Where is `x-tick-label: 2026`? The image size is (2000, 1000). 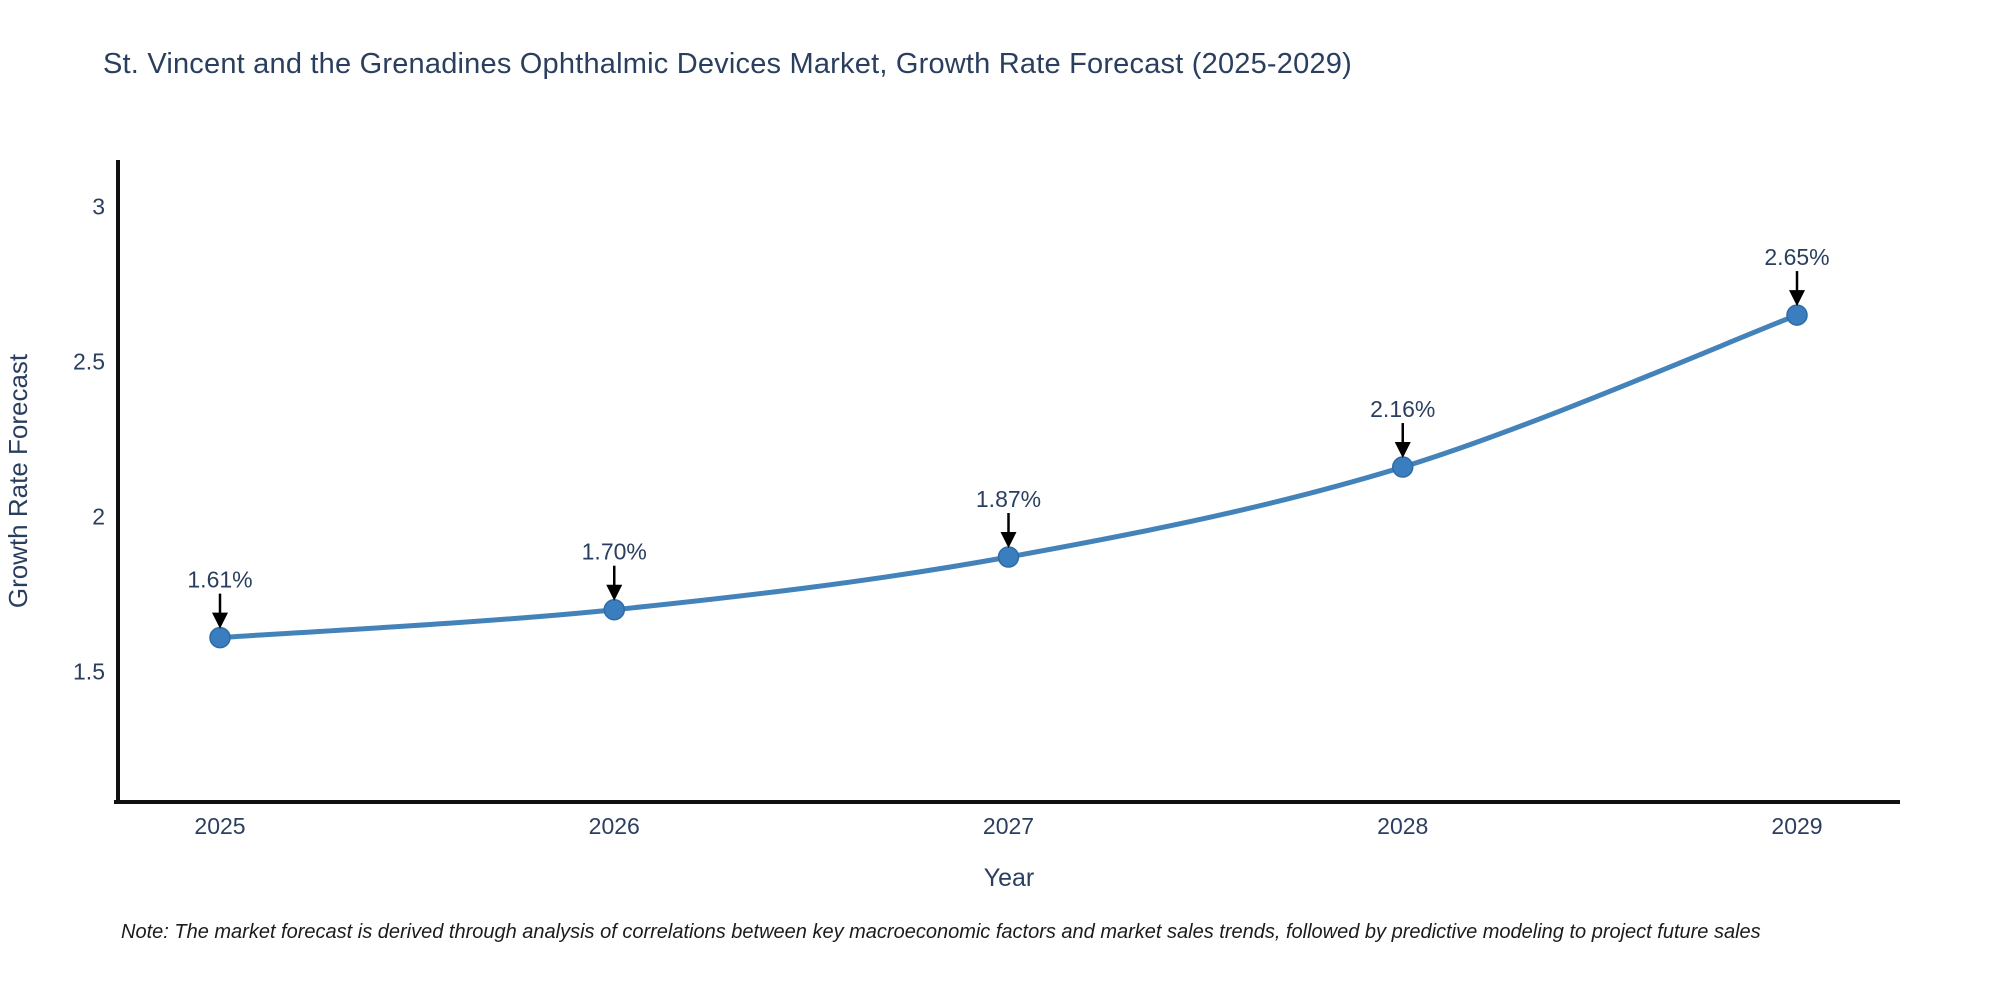
x-tick-label: 2026 is located at coordinates (614, 826).